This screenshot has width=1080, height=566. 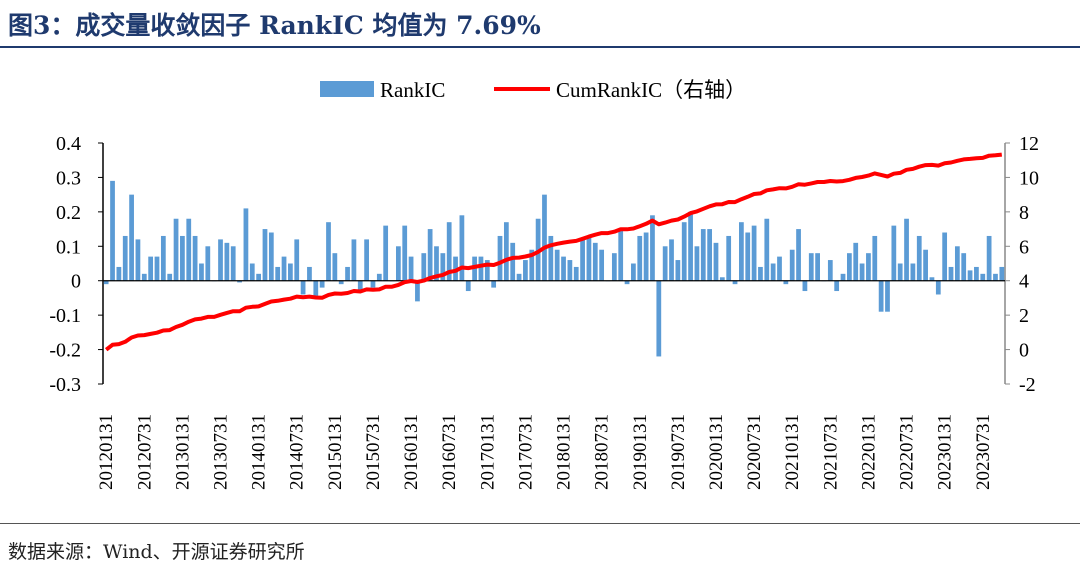 What do you see at coordinates (754, 452) in the screenshot?
I see `x-tick-label: 20200731` at bounding box center [754, 452].